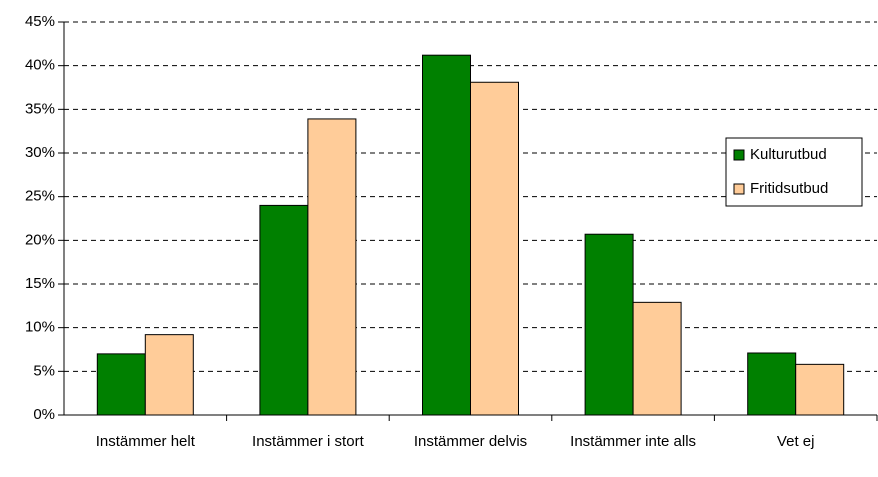 This screenshot has height=477, width=878. Describe the element at coordinates (789, 188) in the screenshot. I see `legend-label: Fritidsutbud` at that location.